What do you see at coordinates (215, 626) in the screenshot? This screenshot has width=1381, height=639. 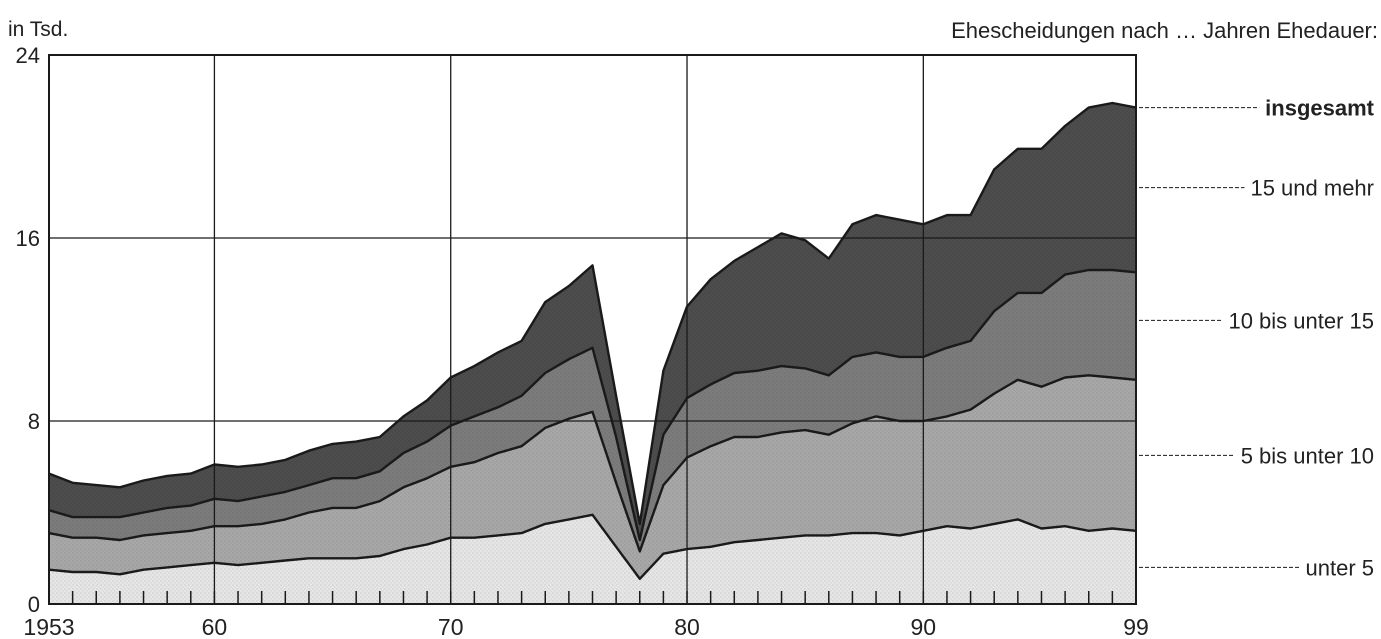 I see `x-tick-label: 60` at bounding box center [215, 626].